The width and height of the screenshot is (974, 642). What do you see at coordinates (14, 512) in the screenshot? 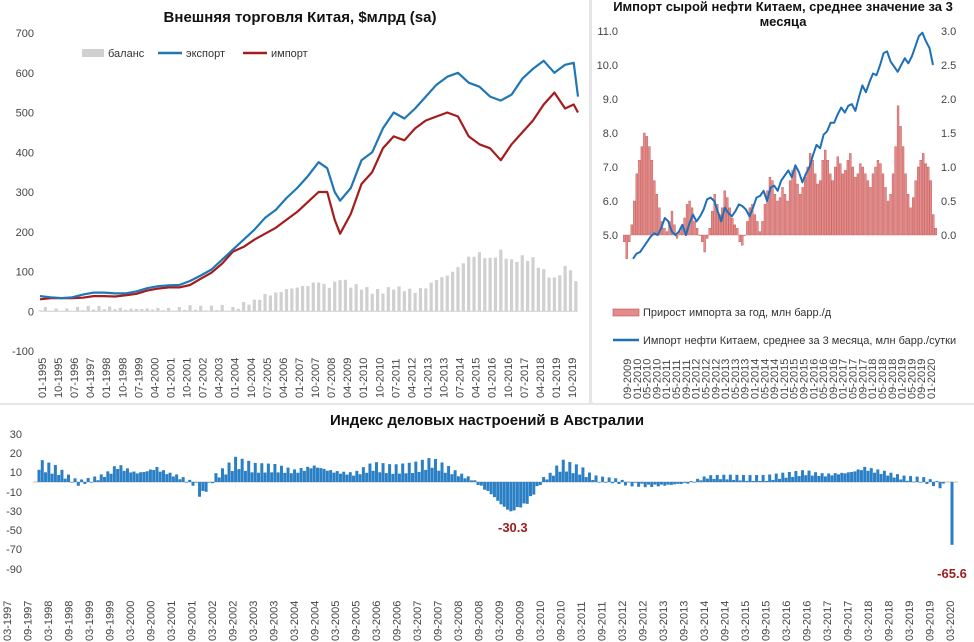
I see `y-tick-label: -30` at bounding box center [14, 512].